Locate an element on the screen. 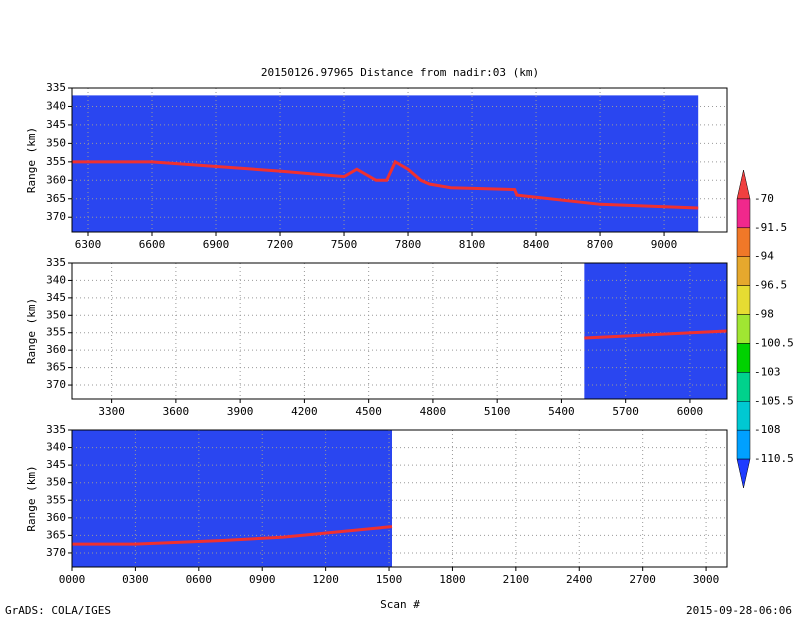  x-tick-label: 3300 is located at coordinates (111, 411).